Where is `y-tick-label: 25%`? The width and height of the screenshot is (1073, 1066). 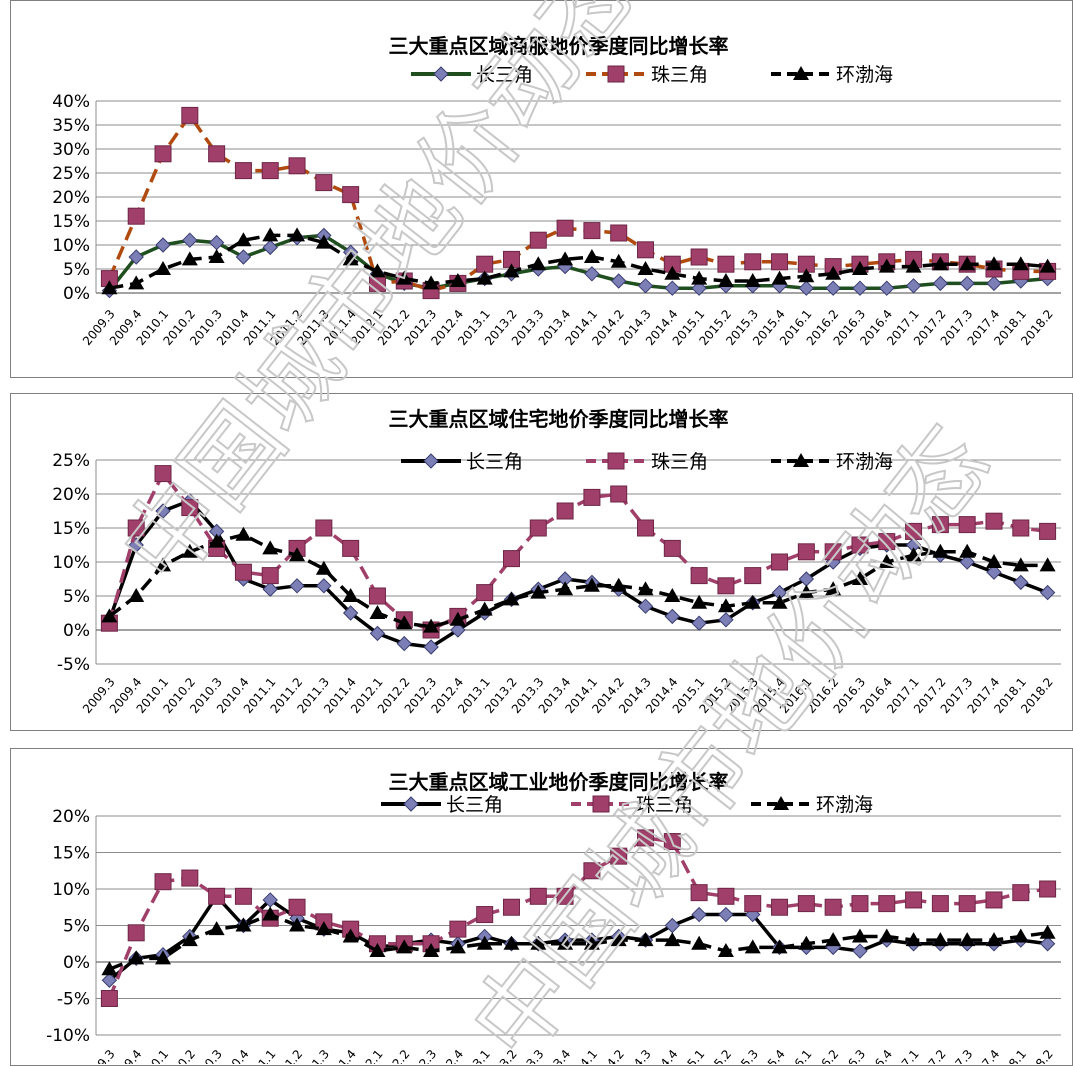
y-tick-label: 25% is located at coordinates (71, 461).